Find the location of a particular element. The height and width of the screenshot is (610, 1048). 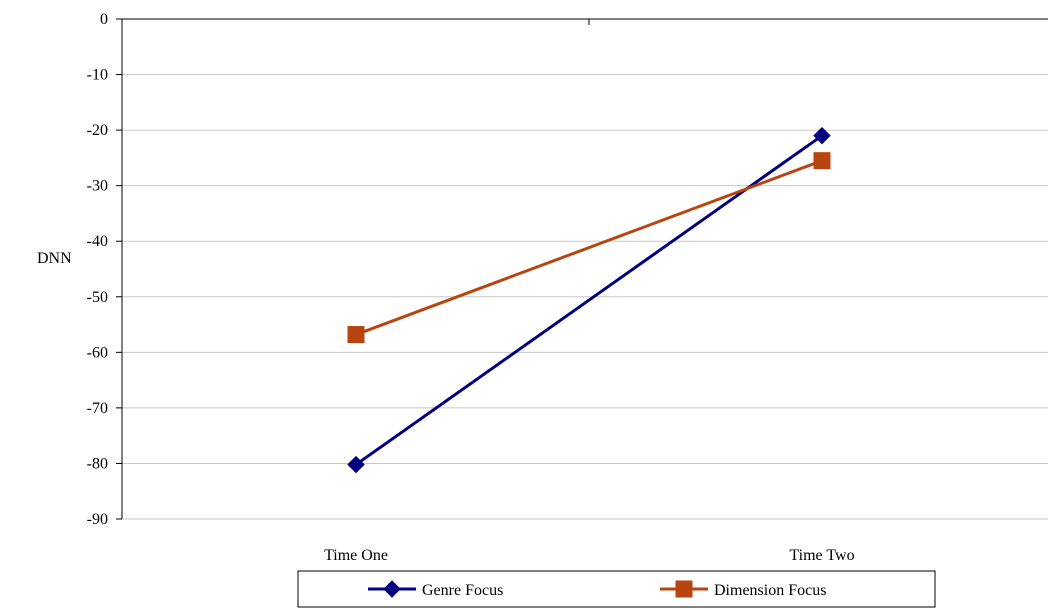

y-tick-label: -10 is located at coordinates (97, 75).